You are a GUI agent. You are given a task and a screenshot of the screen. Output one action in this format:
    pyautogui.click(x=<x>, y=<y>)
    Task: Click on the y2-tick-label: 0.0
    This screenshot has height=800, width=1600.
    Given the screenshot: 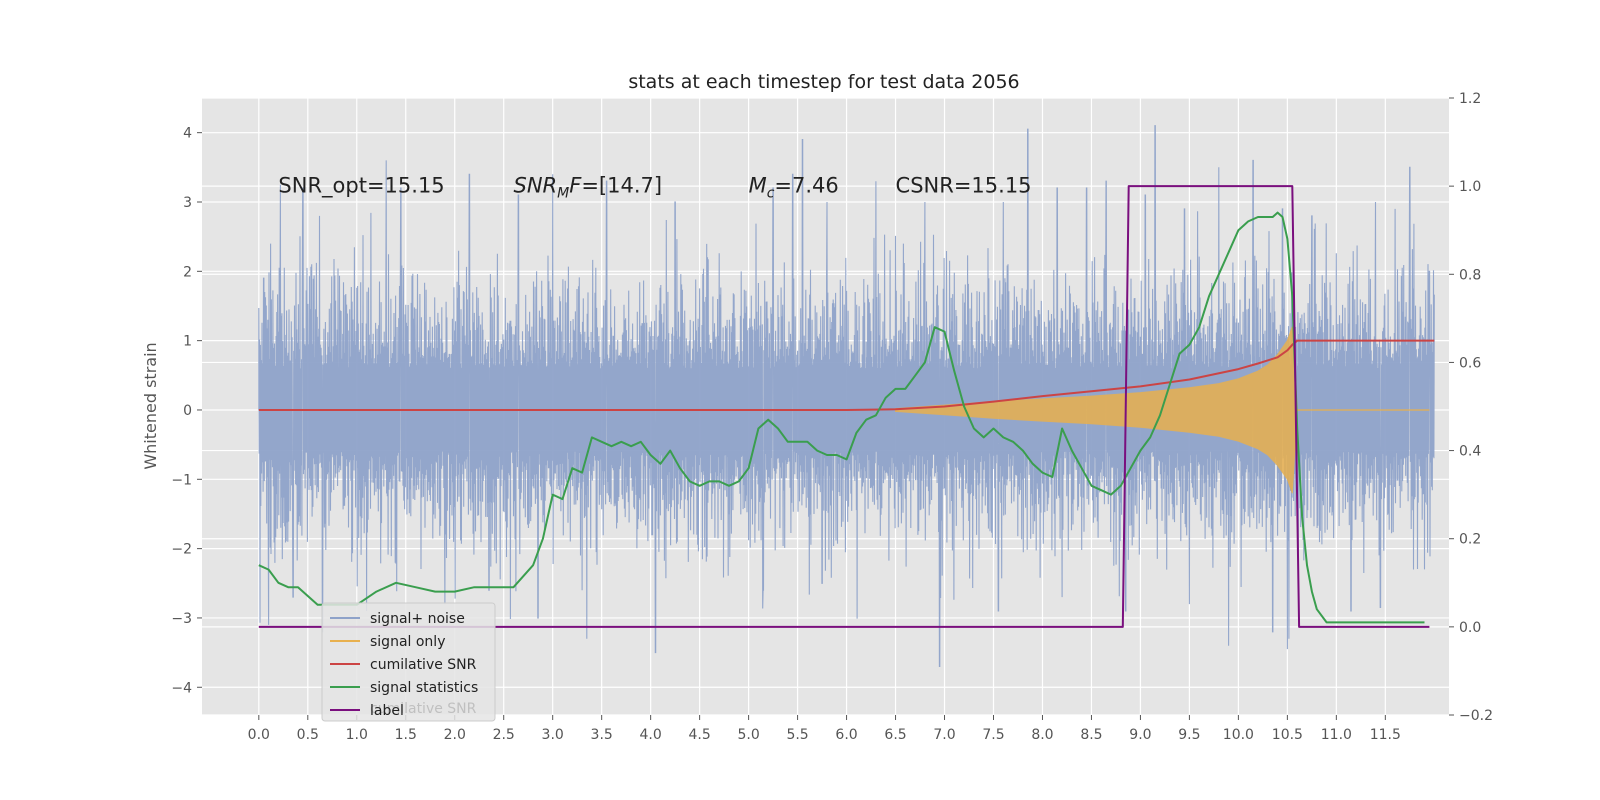 What is the action you would take?
    pyautogui.click(x=1470, y=628)
    